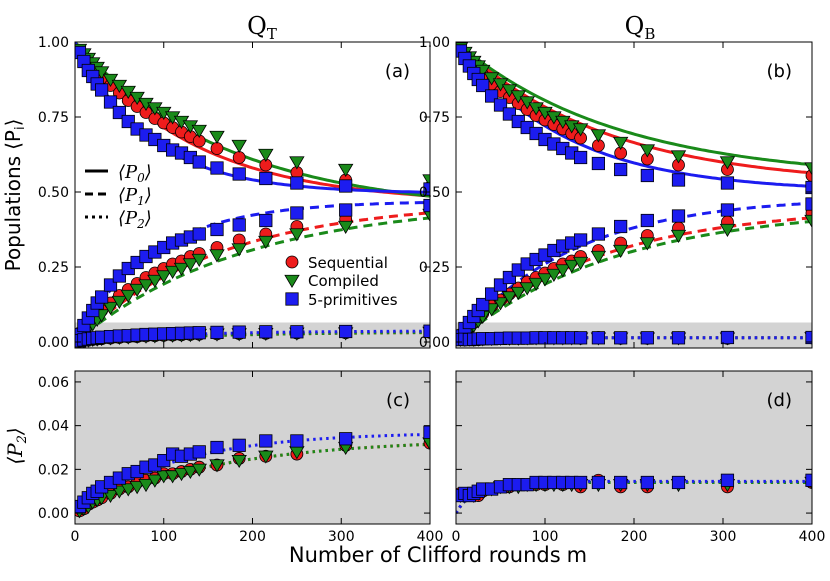 The image size is (830, 581). I want to click on y-axis-label-p2: ⟨P2⟩, so click(16, 445).